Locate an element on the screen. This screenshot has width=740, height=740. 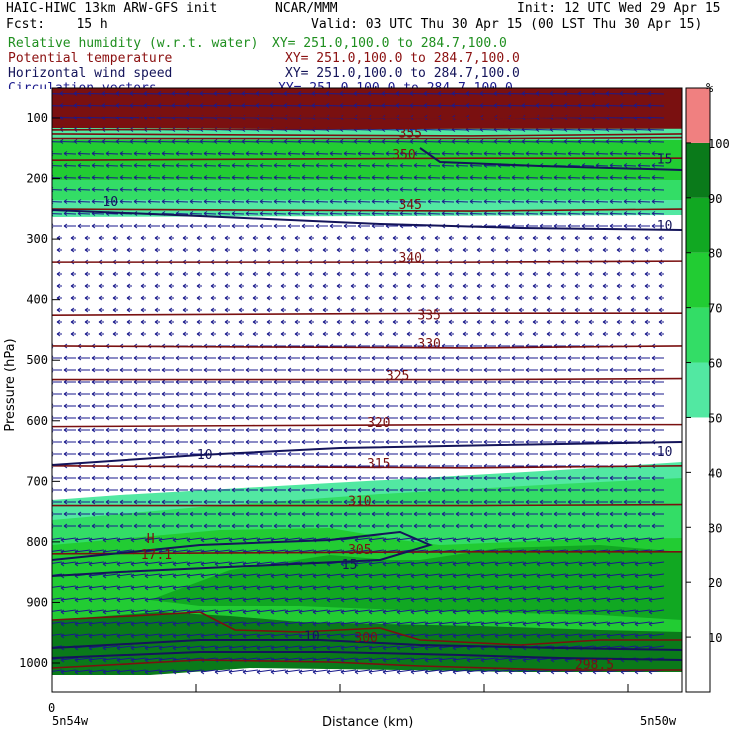
colorbar-tick-label: 100 is located at coordinates (719, 144).